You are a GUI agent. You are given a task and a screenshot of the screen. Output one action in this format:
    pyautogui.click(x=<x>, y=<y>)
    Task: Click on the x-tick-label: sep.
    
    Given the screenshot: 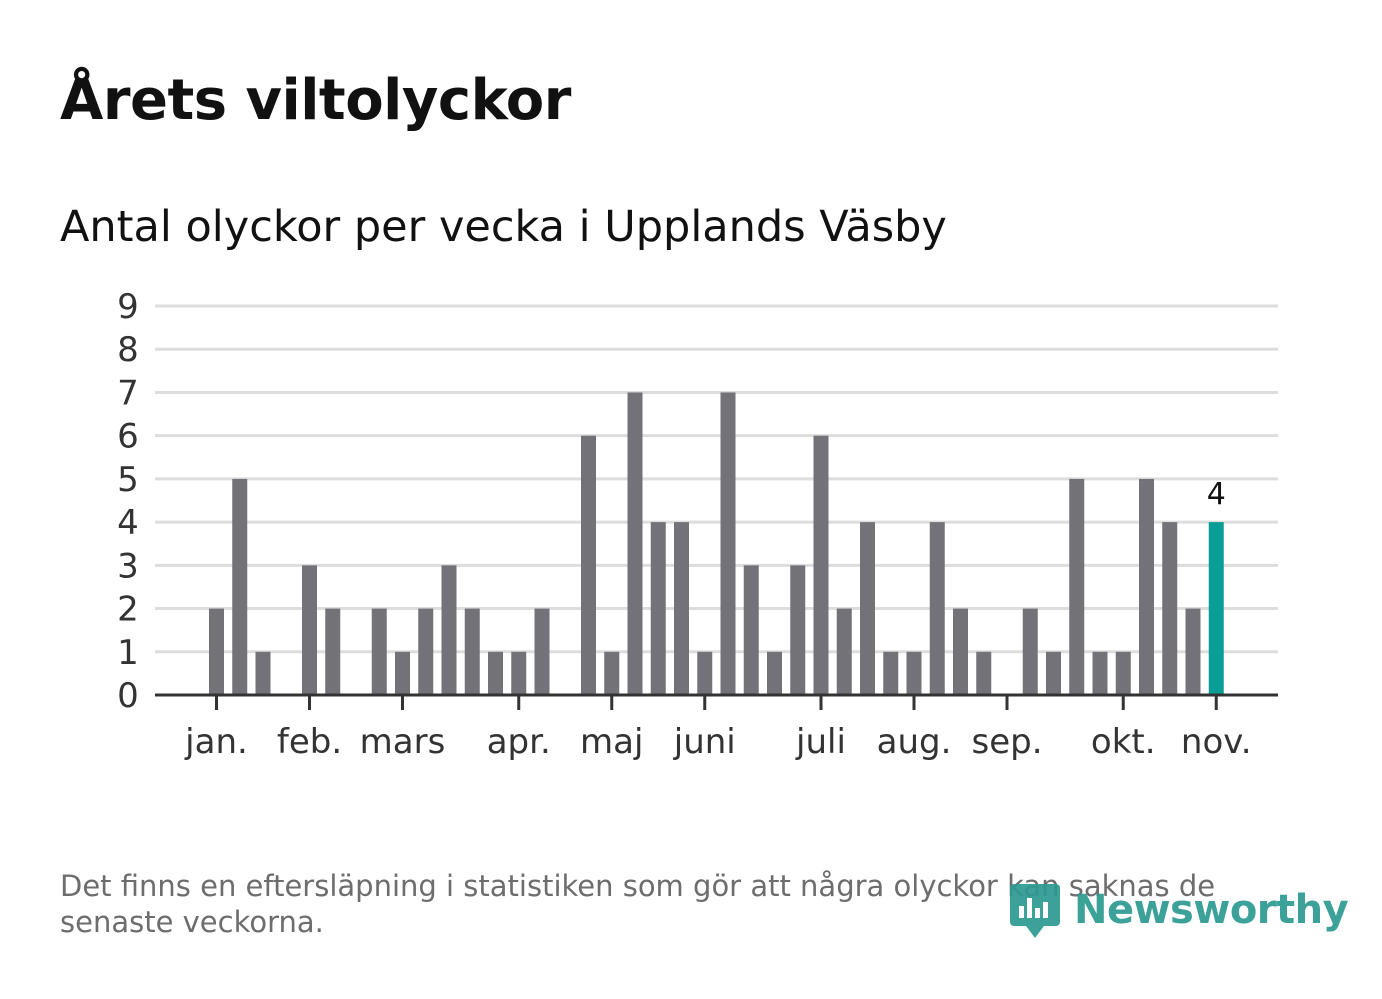 What is the action you would take?
    pyautogui.click(x=1006, y=742)
    